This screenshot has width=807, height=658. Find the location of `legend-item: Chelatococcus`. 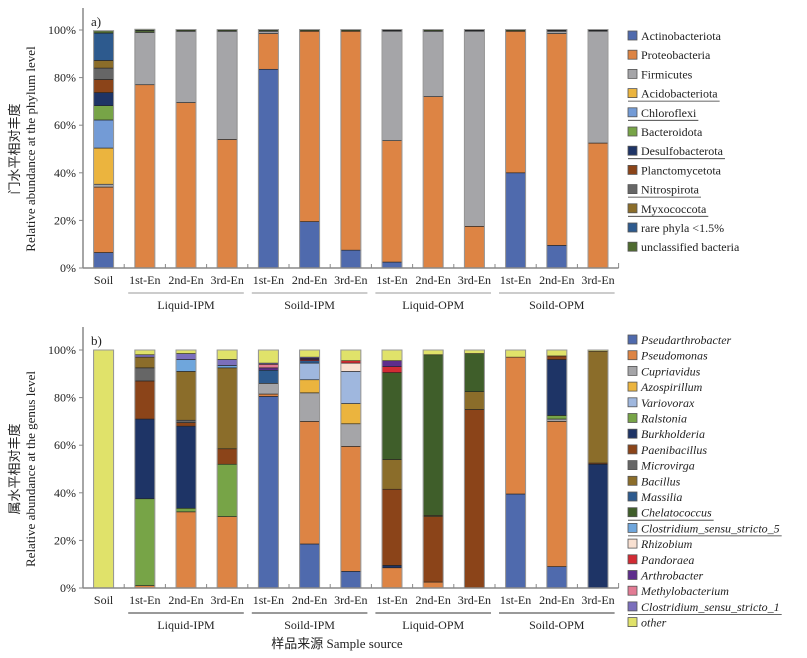

legend-item: Chelatococcus is located at coordinates (670, 513).